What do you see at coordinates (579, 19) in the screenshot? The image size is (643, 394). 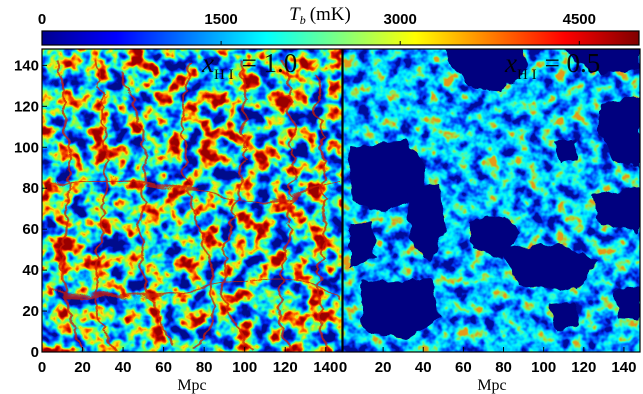 I see `colorbar-tick-label: 4500` at bounding box center [579, 19].